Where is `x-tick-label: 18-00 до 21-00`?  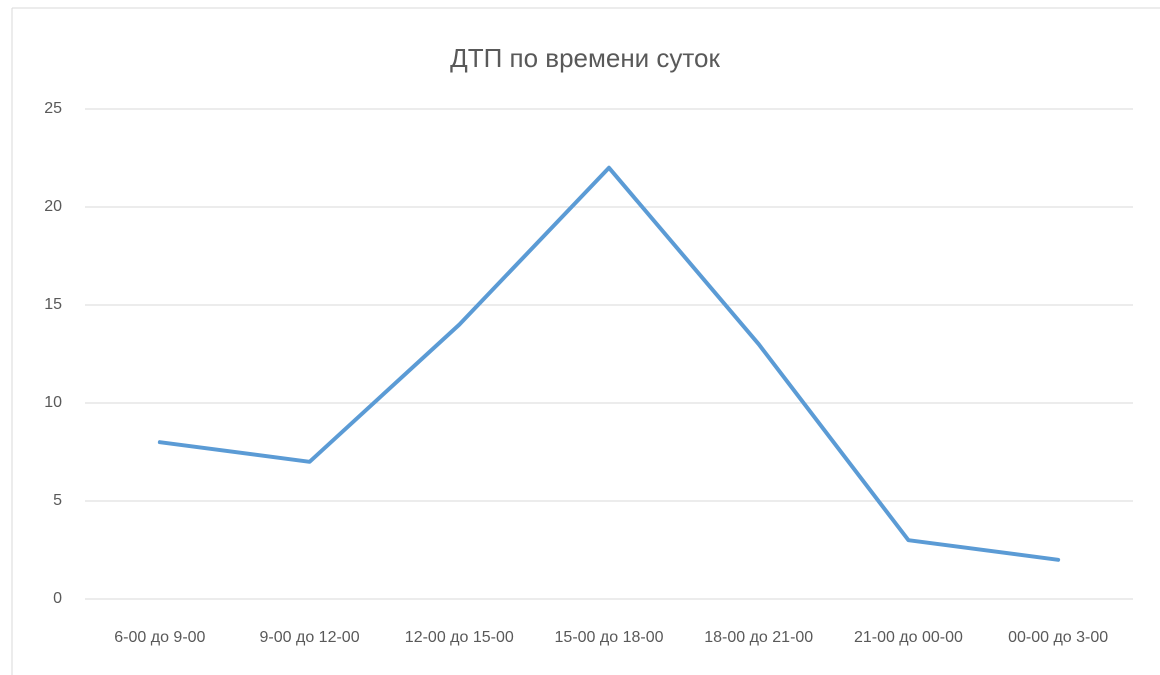
x-tick-label: 18-00 до 21-00 is located at coordinates (758, 637).